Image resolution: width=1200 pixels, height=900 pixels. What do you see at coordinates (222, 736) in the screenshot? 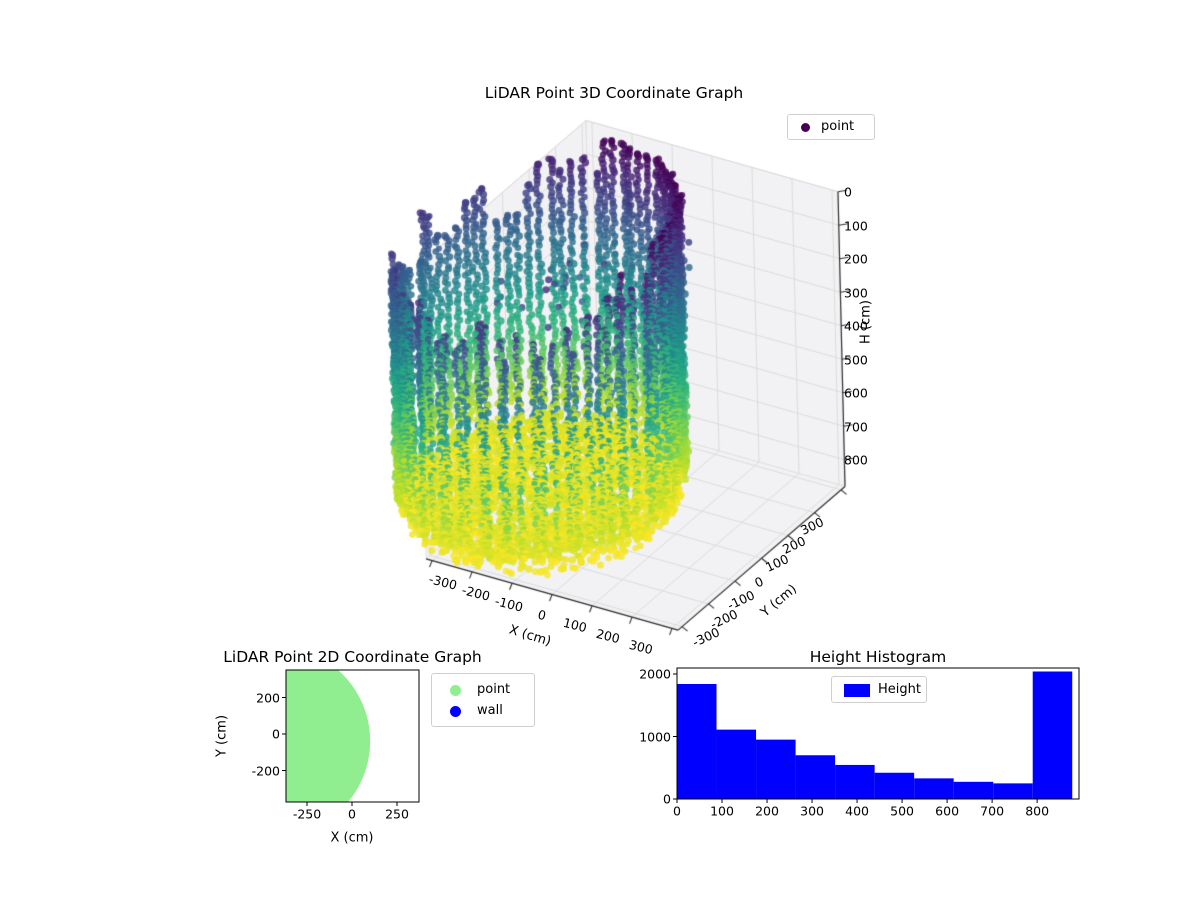
I see `plot2d-ylabel: Y (cm)` at bounding box center [222, 736].